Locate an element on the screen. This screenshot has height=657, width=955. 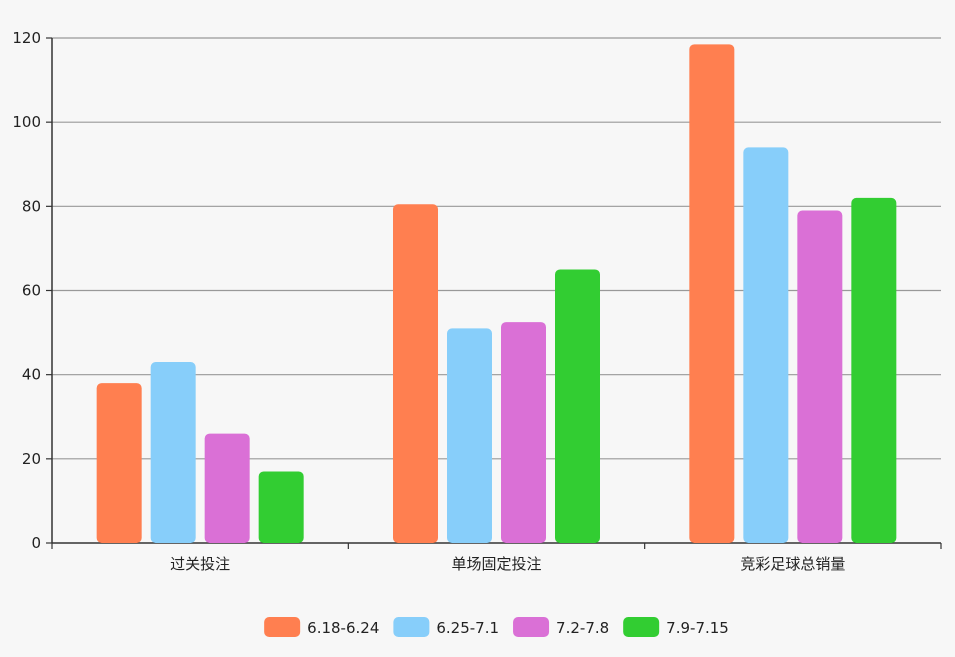
x-category-label: 过关投注 is located at coordinates (200, 564).